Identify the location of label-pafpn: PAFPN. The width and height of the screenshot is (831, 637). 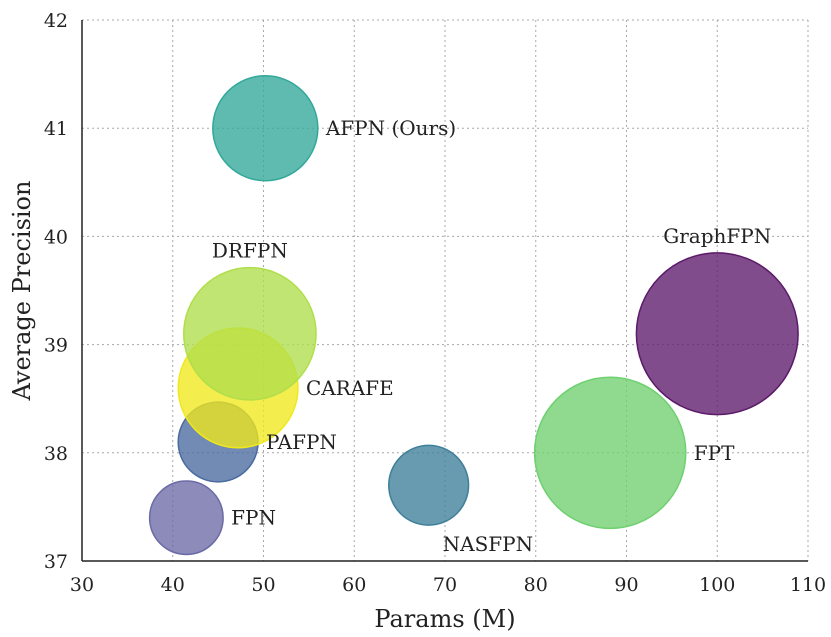
(301, 442).